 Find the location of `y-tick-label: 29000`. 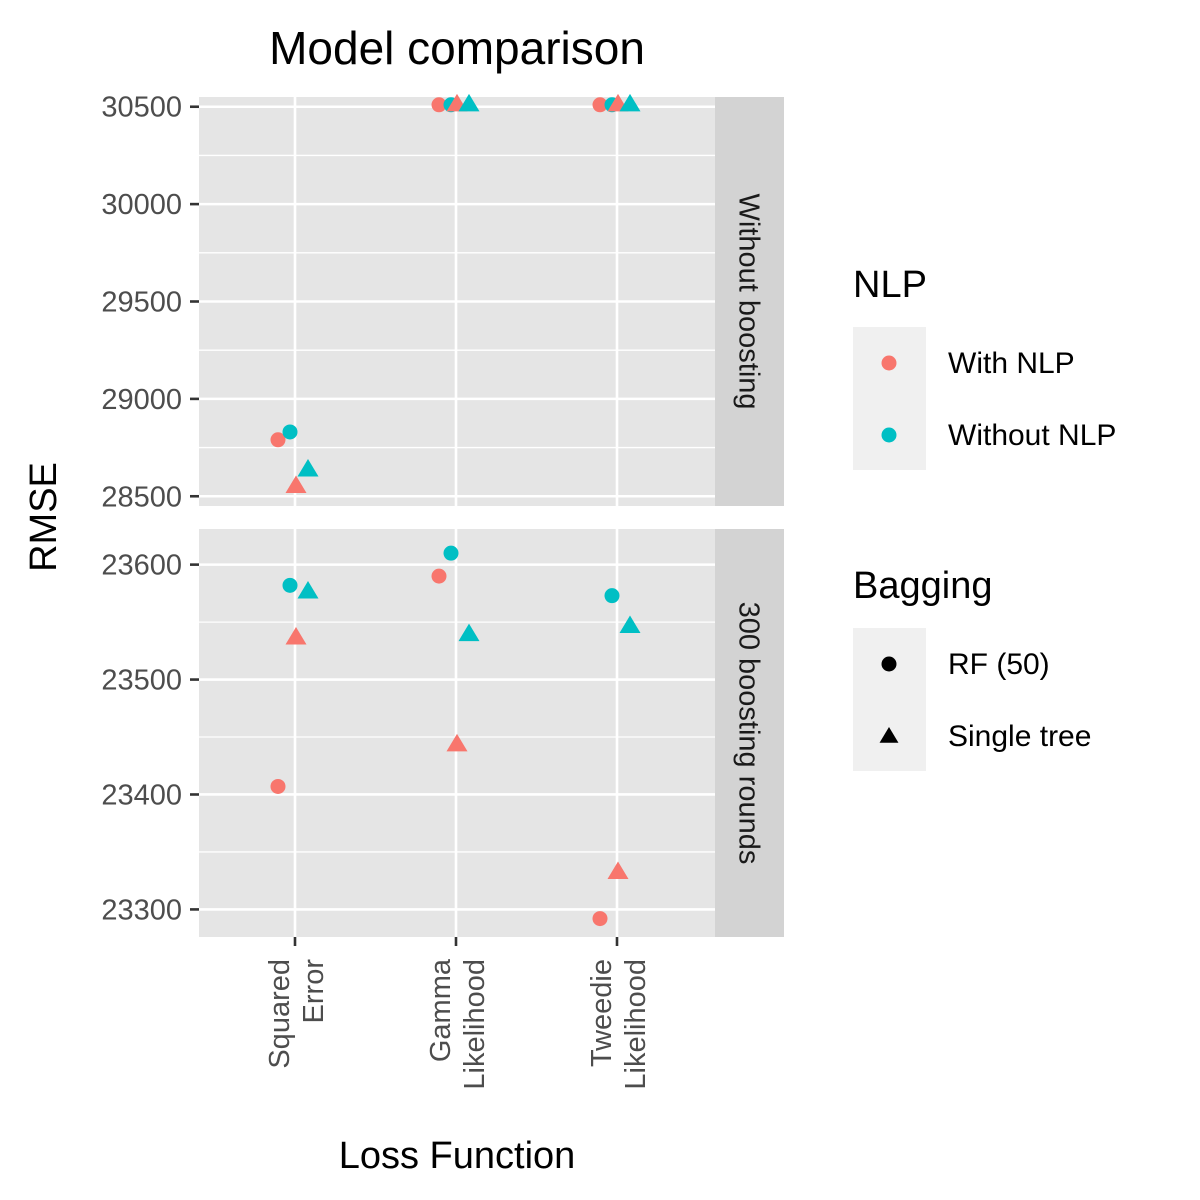

y-tick-label: 29000 is located at coordinates (141, 400).